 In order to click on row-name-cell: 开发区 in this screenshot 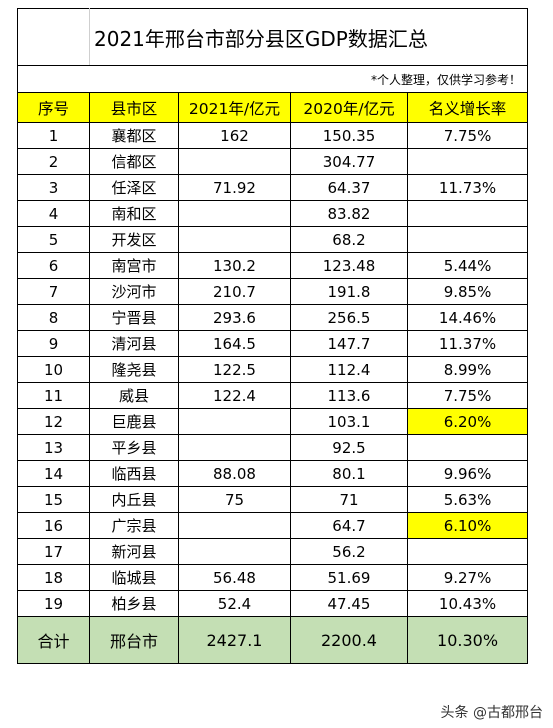, I will do `click(134, 239)`.